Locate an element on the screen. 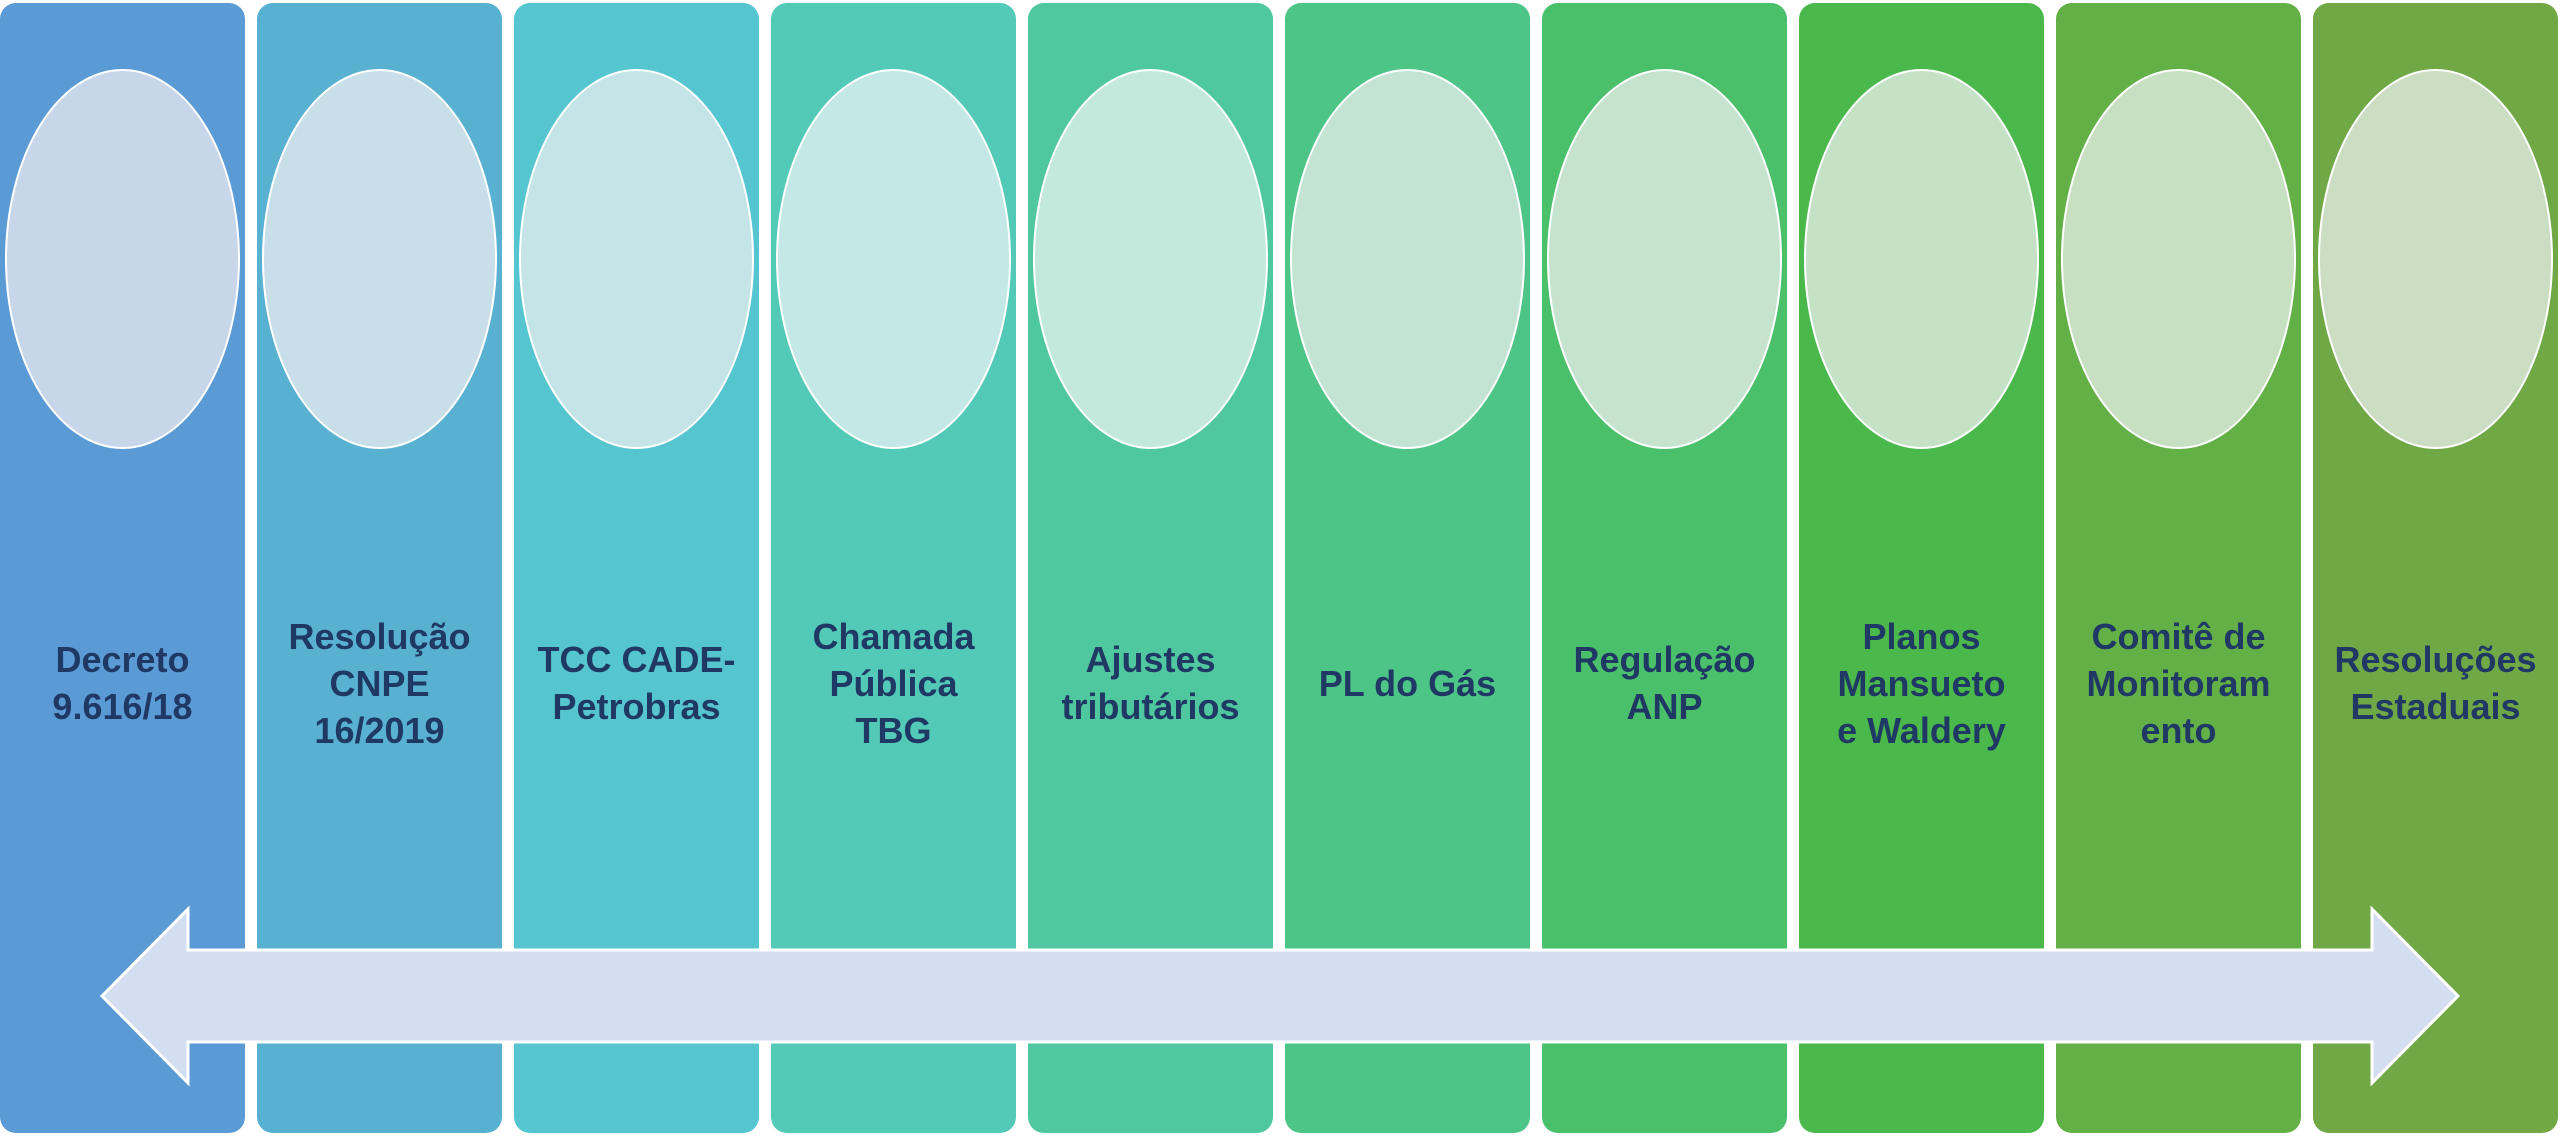  column-label: PL do Gás is located at coordinates (1407, 683).